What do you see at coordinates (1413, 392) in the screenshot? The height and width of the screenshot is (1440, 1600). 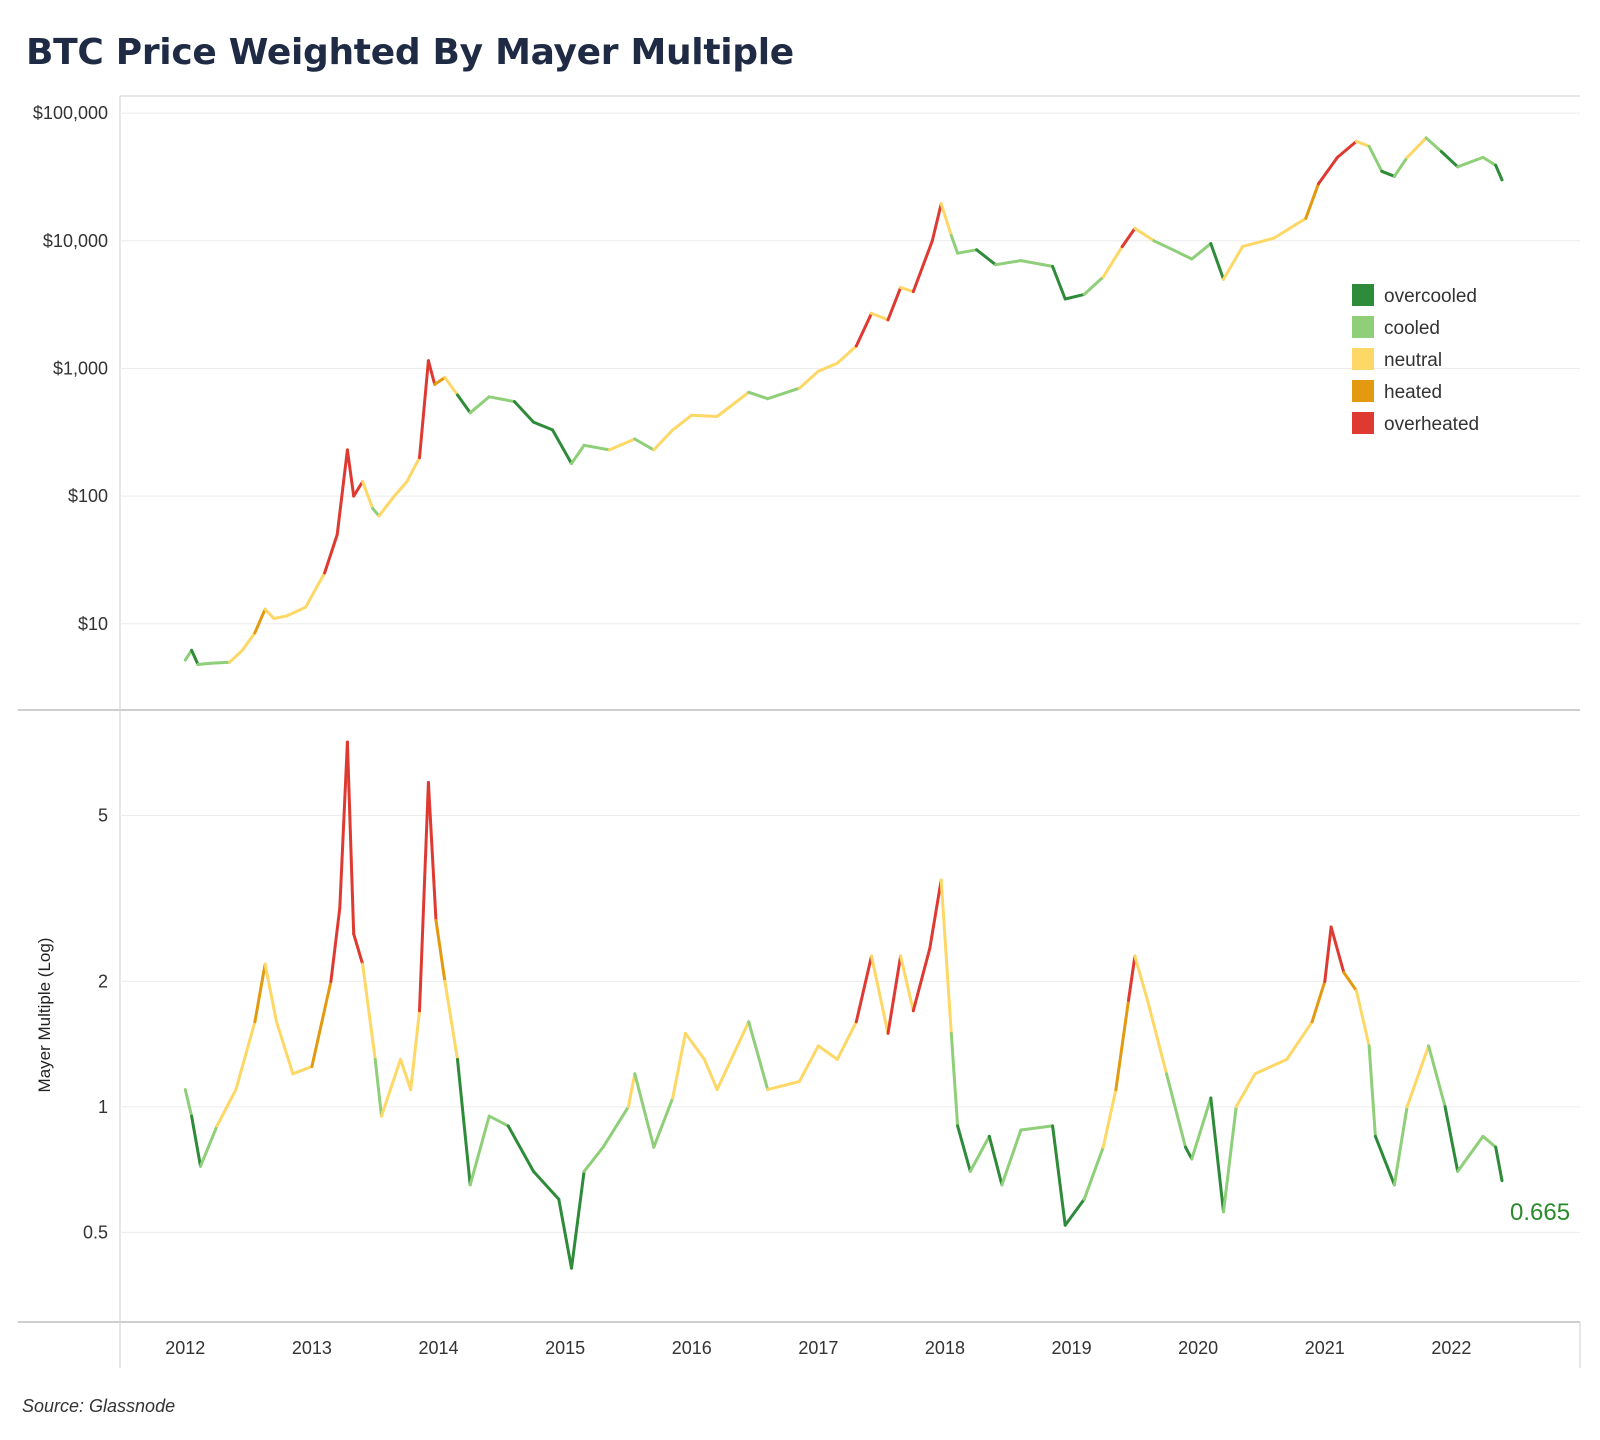 I see `legend-label-heated: heated` at bounding box center [1413, 392].